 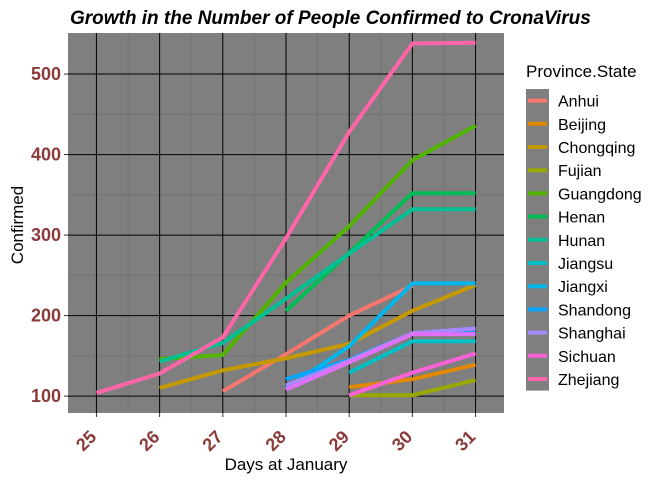 What do you see at coordinates (276, 441) in the screenshot?
I see `x-tick-label: 28` at bounding box center [276, 441].